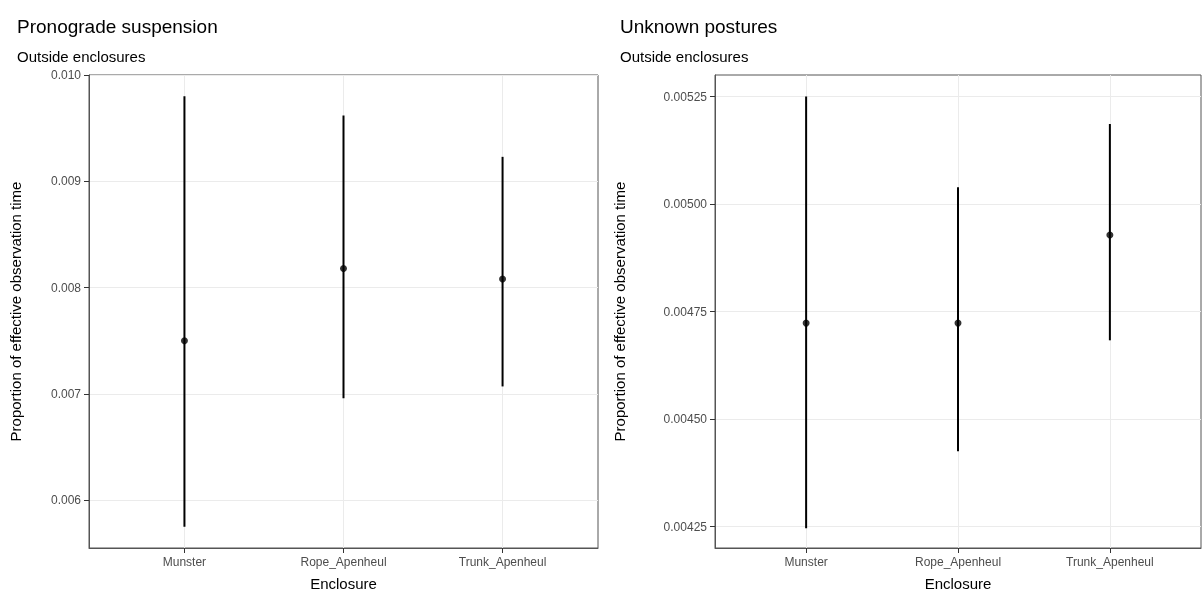 This screenshot has height=596, width=1203. Describe the element at coordinates (685, 526) in the screenshot. I see `y-tick-label: 0.00425` at that location.